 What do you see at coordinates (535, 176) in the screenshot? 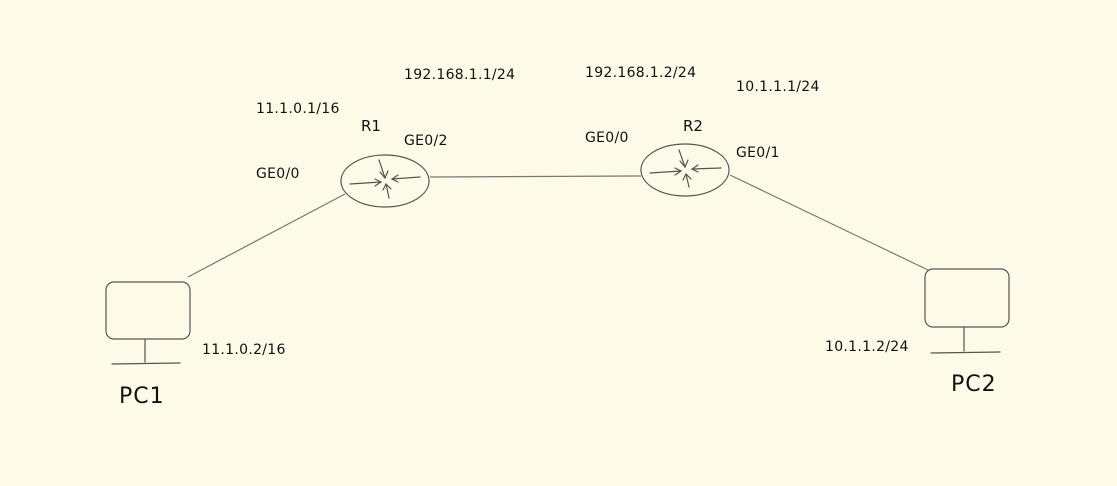
I see `link-r1-r2` at bounding box center [535, 176].